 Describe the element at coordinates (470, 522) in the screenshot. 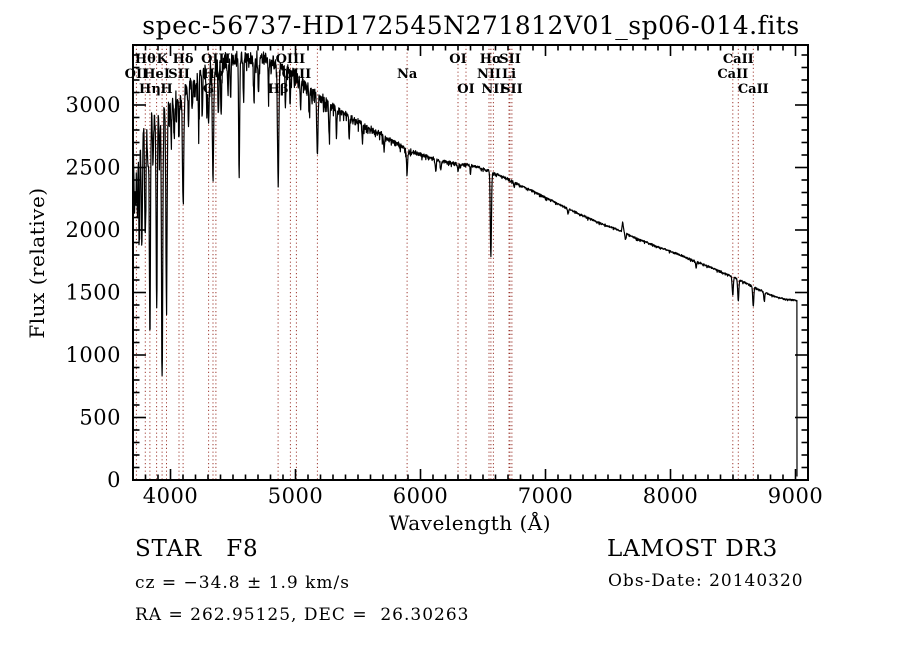

I see `x-axis-title: Wavelength (Å)` at that location.